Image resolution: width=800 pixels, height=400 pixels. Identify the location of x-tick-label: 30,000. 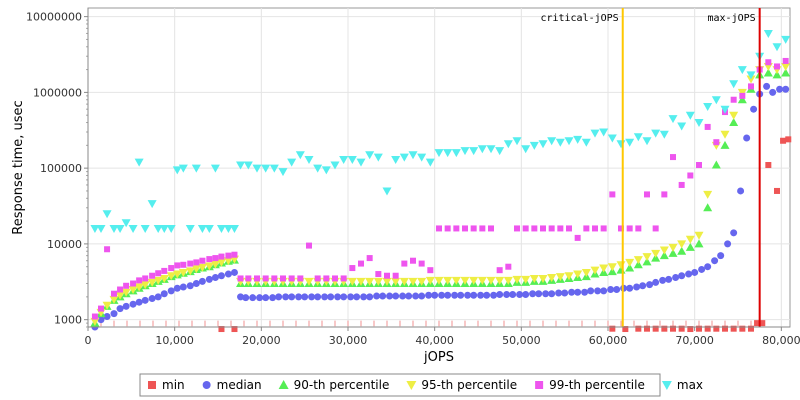
(348, 340).